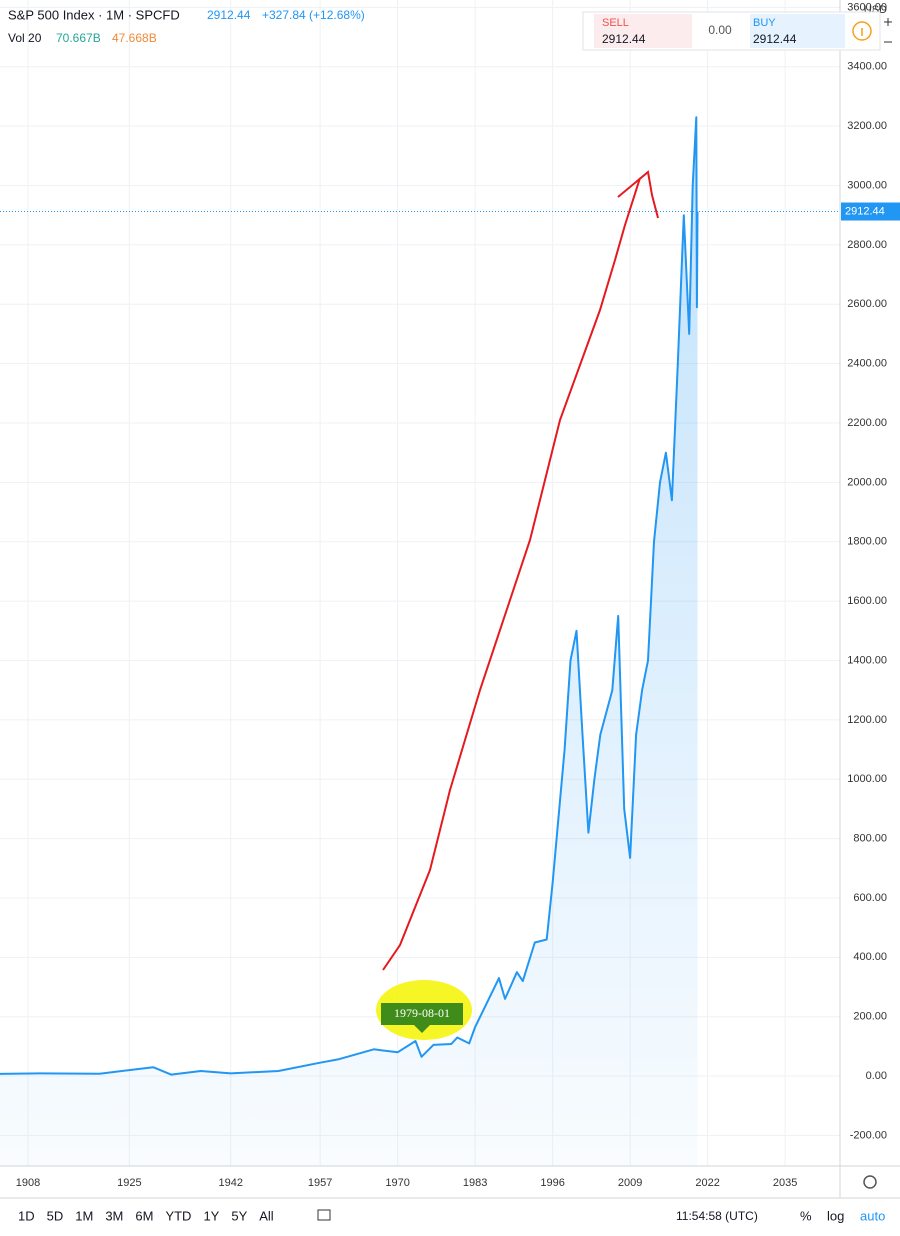 The image size is (900, 1236). I want to click on compare-icon, so click(324, 1215).